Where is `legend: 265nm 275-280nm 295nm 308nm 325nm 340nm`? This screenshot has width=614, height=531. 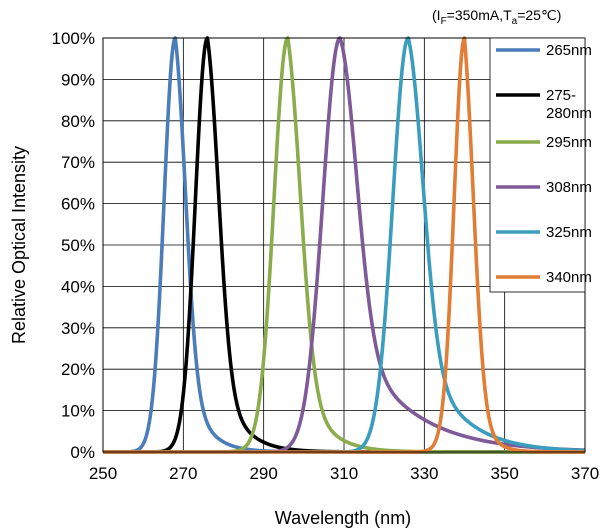
legend: 265nm 275-280nm 295nm 308nm 325nm 340nm is located at coordinates (540, 165).